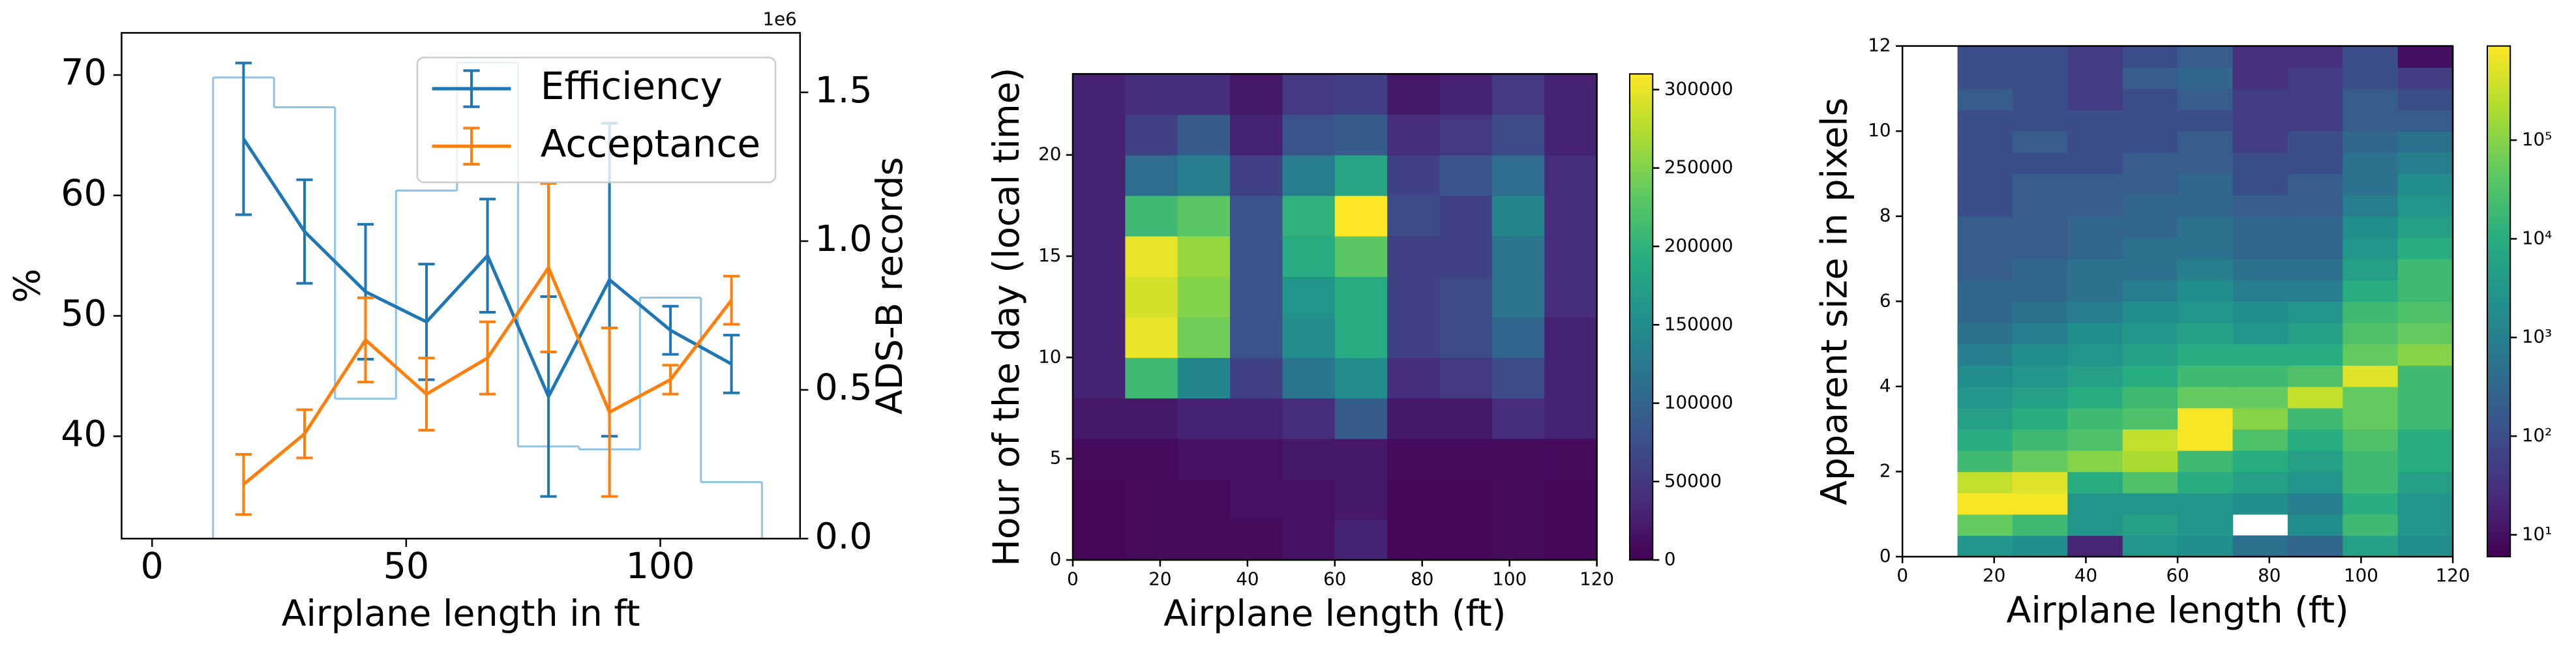 The width and height of the screenshot is (2576, 659). Describe the element at coordinates (84, 194) in the screenshot. I see `y-tick-label: 60` at that location.